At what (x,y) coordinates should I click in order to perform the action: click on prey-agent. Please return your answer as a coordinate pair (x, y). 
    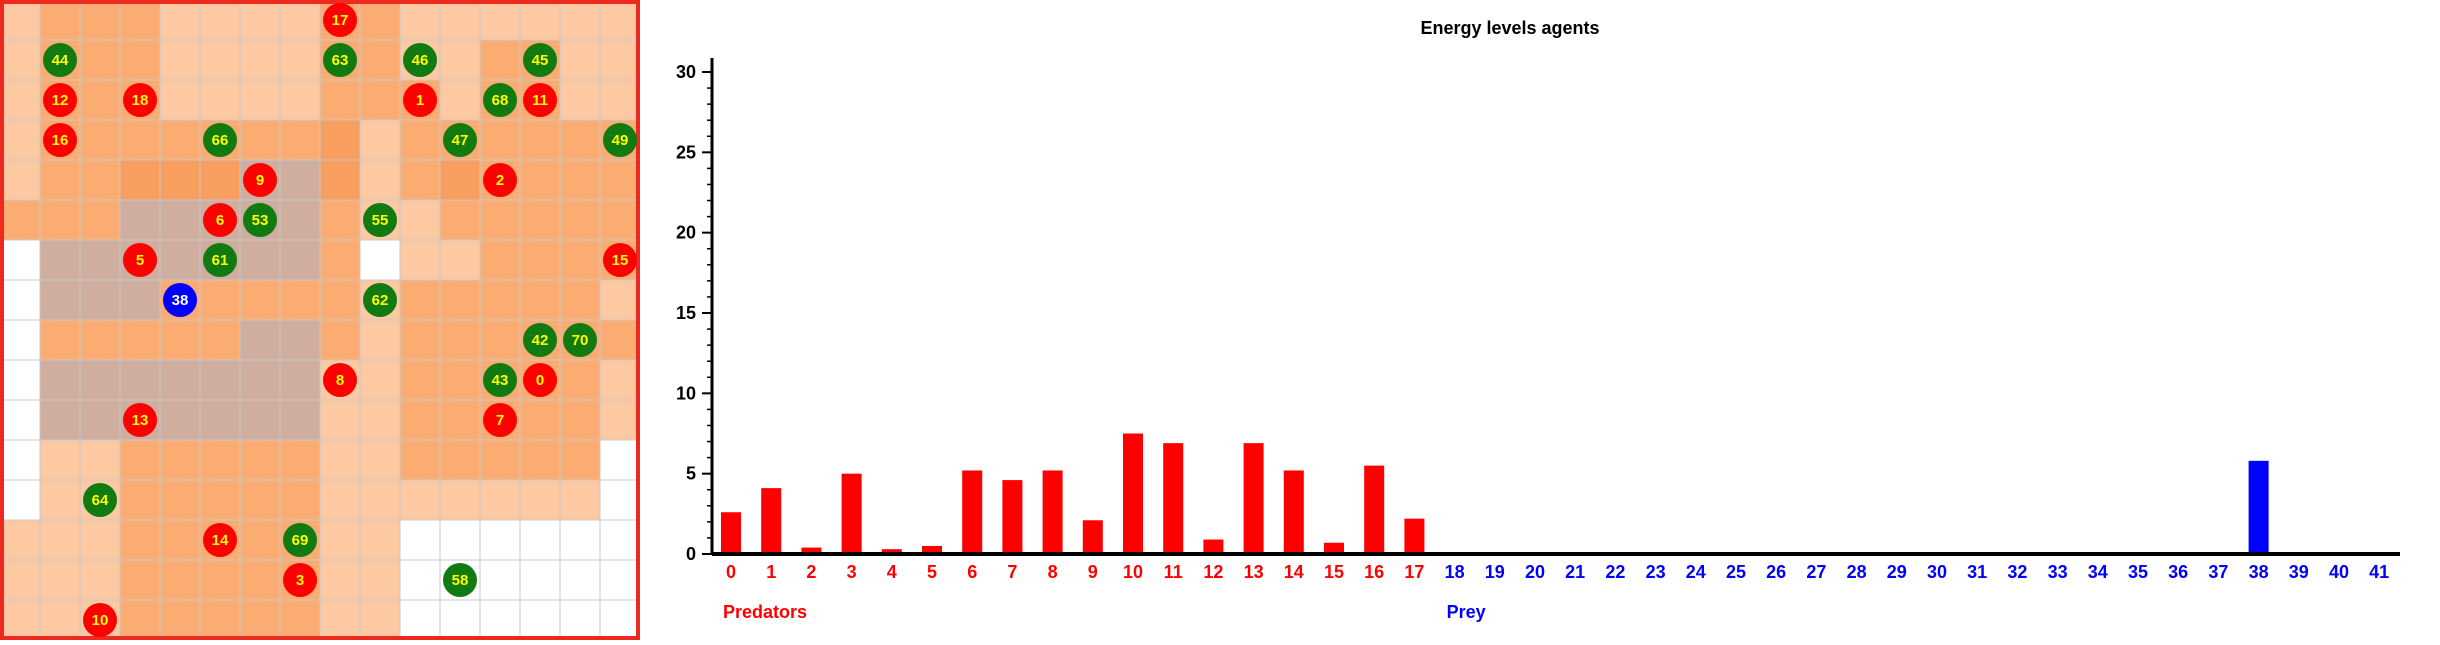
    Looking at the image, I should click on (180, 300).